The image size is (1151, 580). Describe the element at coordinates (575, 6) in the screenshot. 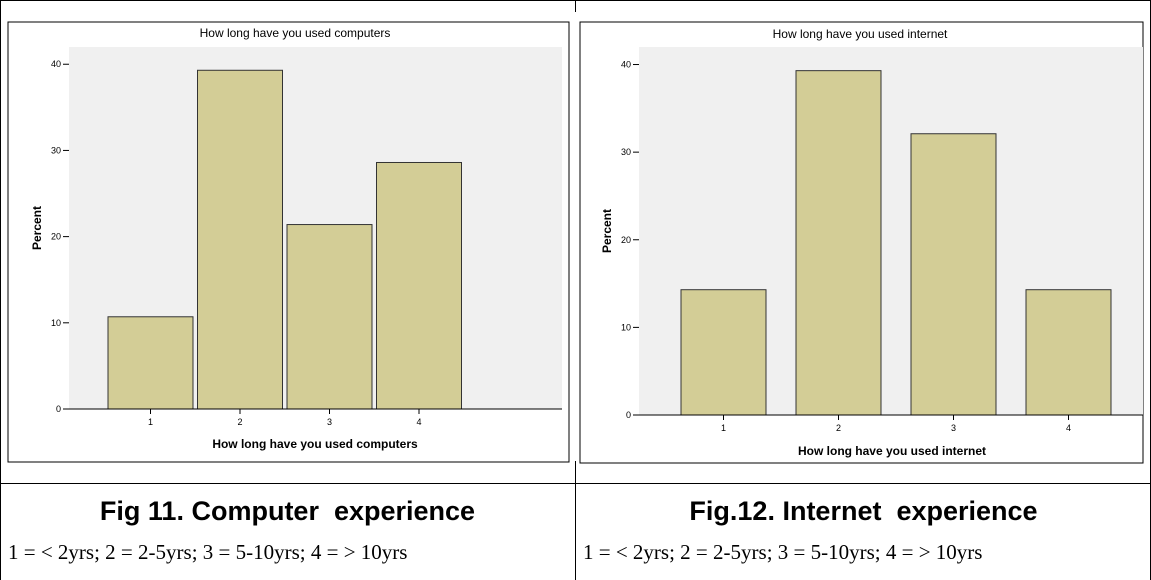

I see `divider-vertical-upper` at that location.